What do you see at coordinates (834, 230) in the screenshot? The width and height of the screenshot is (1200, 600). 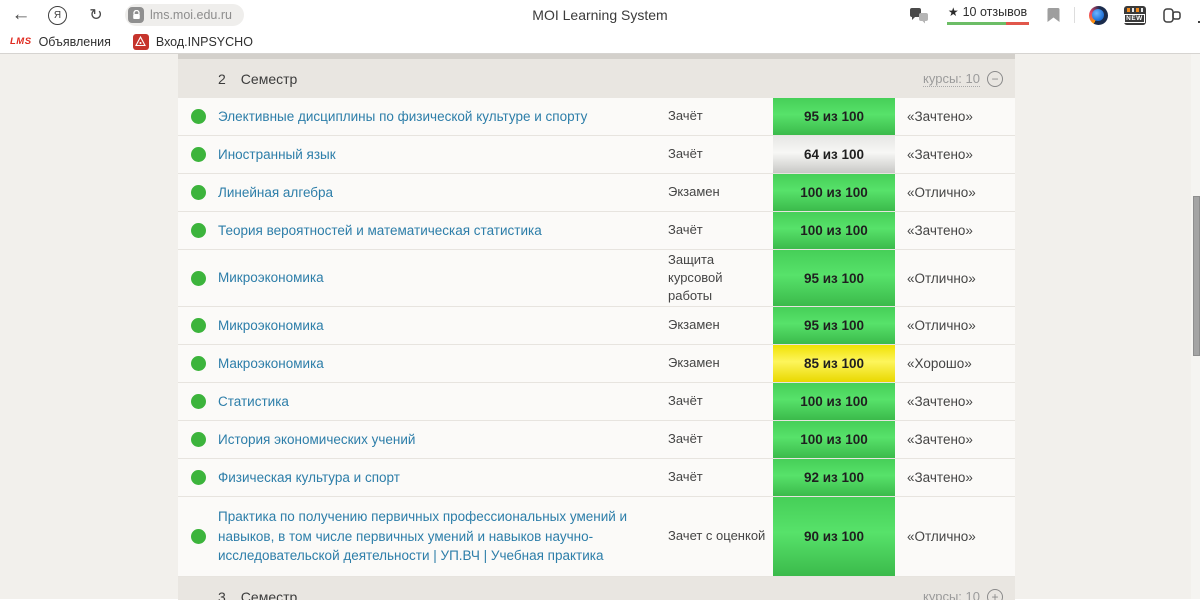 I see `score-badge: 100 из 100` at bounding box center [834, 230].